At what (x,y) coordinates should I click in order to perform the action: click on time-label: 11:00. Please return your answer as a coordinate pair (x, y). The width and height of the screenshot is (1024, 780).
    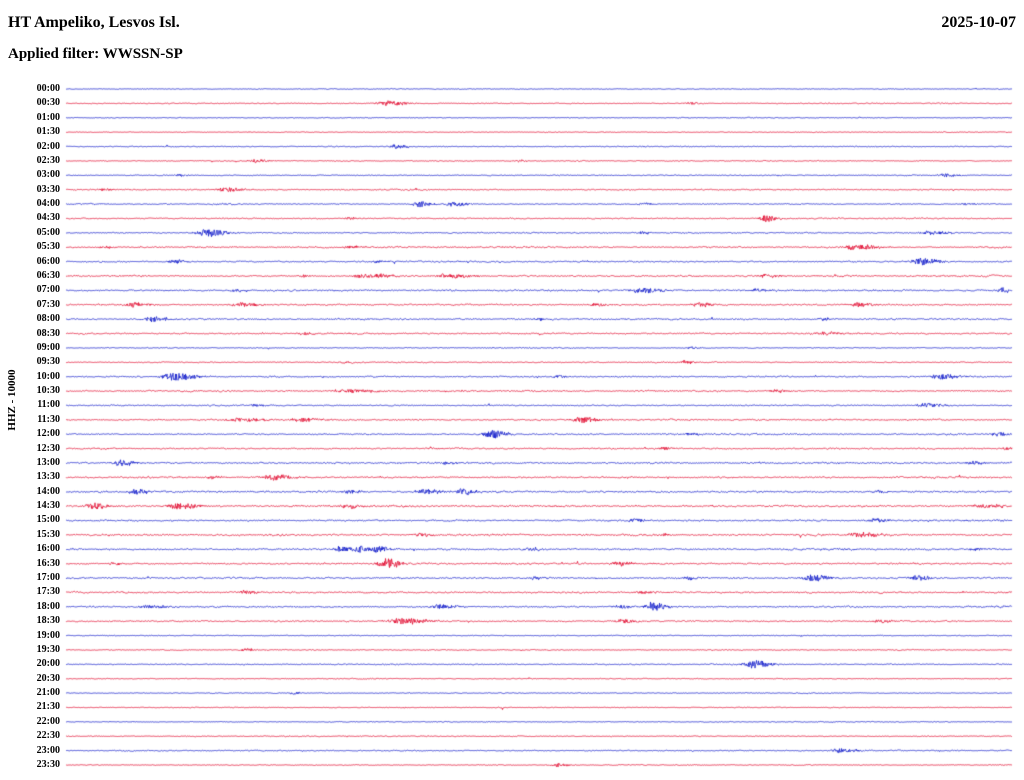
    Looking at the image, I should click on (48, 405).